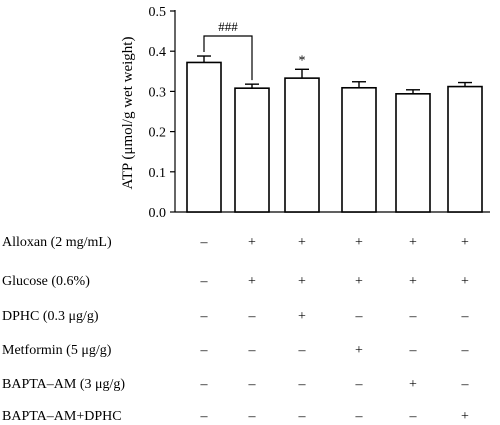  I want to click on treatment-row-label: Metformin (5 μg/g), so click(57, 350).